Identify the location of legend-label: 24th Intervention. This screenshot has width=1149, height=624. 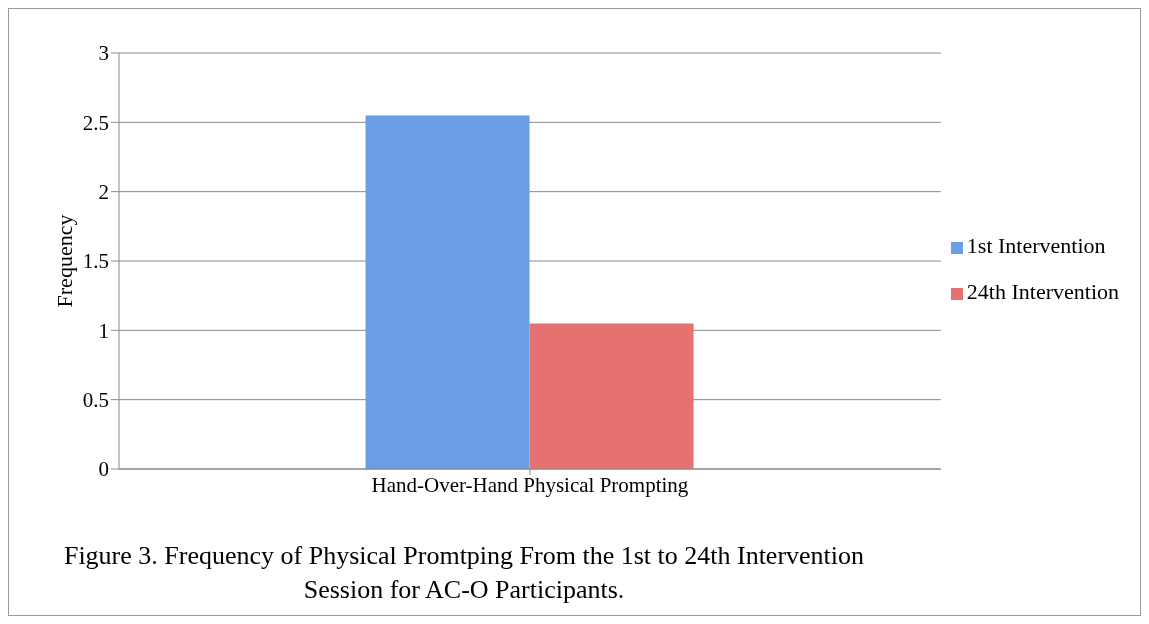
(1042, 291).